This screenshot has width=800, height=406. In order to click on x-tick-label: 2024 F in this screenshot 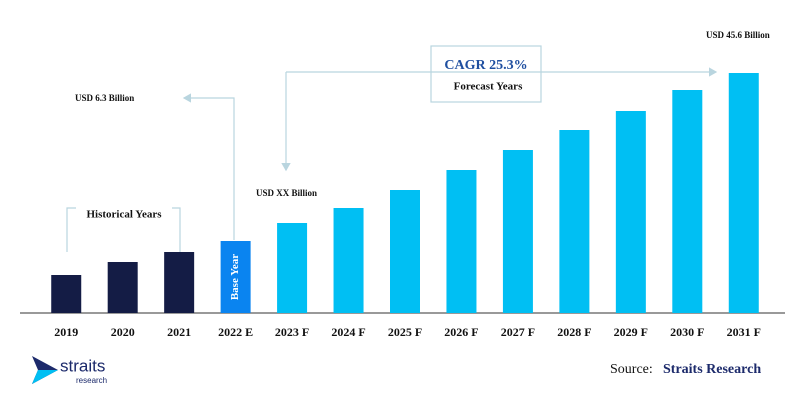, I will do `click(348, 332)`.